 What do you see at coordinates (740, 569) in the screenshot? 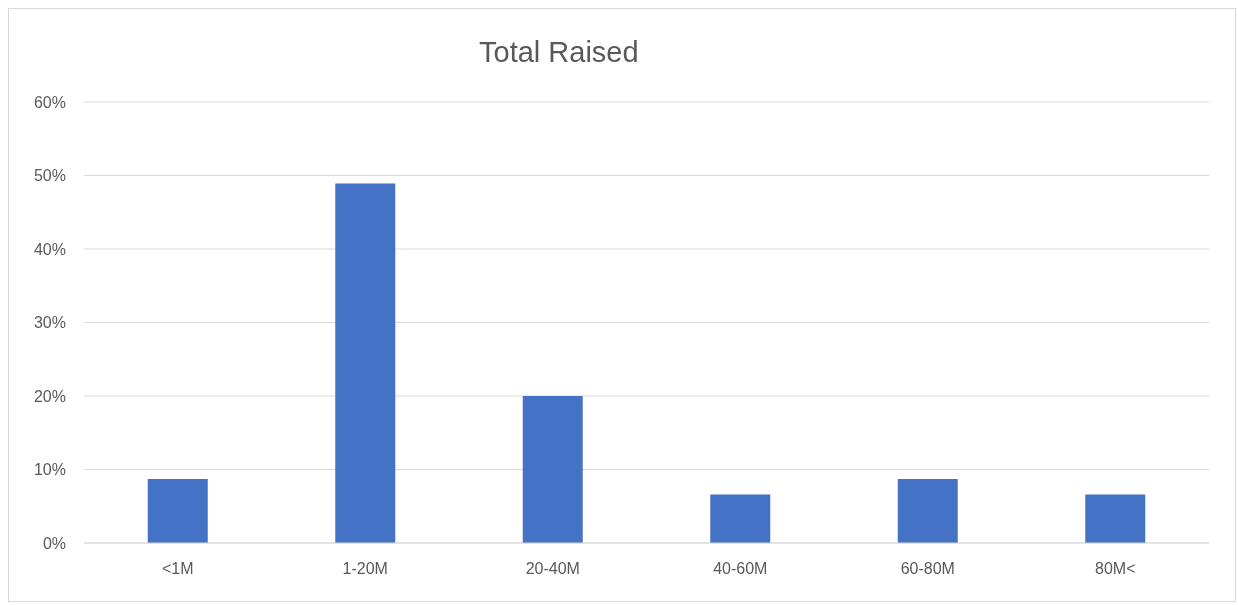
I see `x-tick-label: 40-60M` at bounding box center [740, 569].